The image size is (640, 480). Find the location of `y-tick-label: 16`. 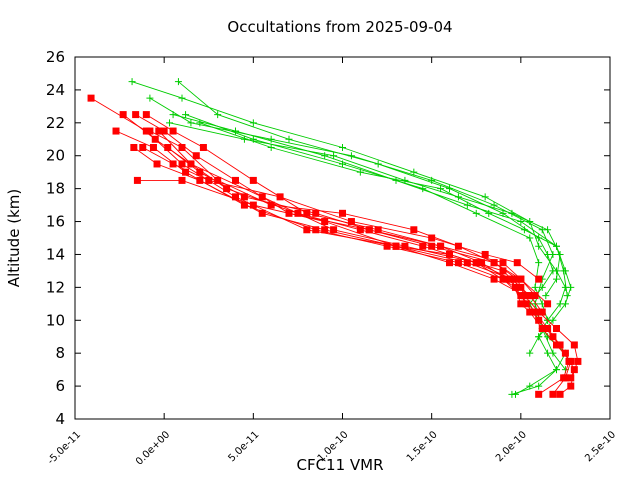

y-tick-label: 16 is located at coordinates (55, 222).